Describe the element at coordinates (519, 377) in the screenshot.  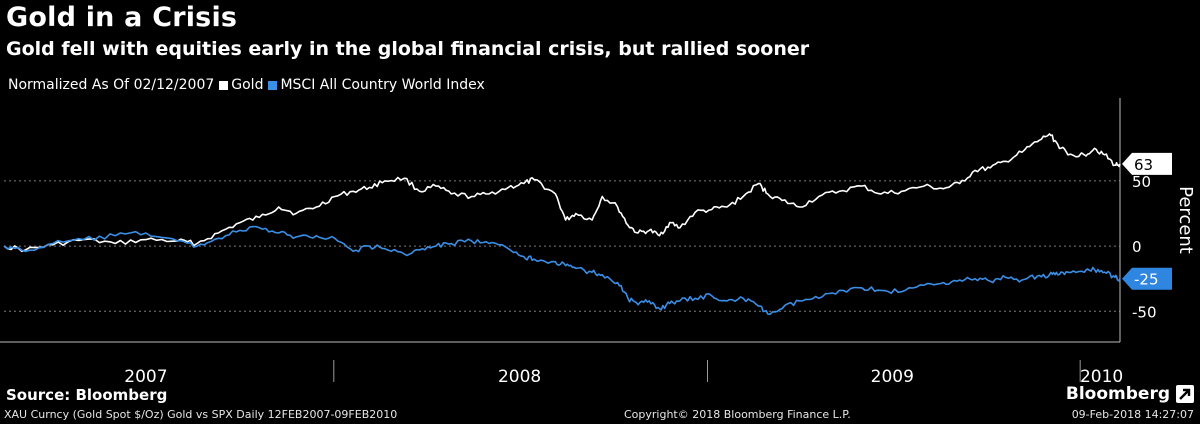
I see `x-tick-label: 2008` at that location.